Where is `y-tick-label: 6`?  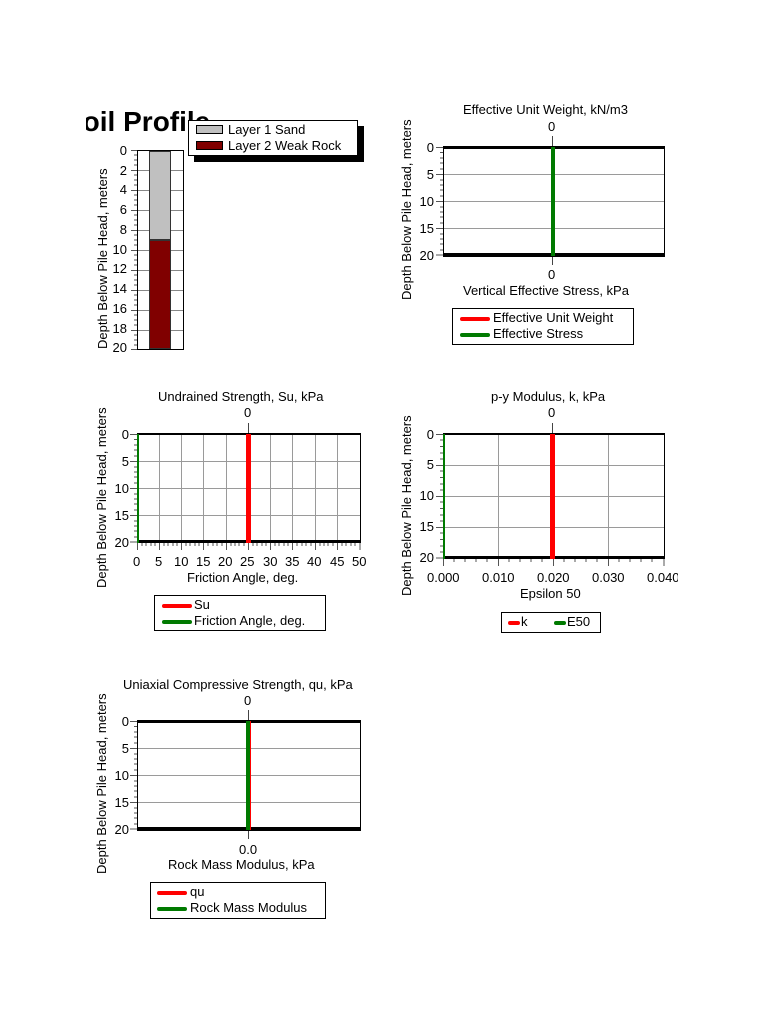 y-tick-label: 6 is located at coordinates (123, 209).